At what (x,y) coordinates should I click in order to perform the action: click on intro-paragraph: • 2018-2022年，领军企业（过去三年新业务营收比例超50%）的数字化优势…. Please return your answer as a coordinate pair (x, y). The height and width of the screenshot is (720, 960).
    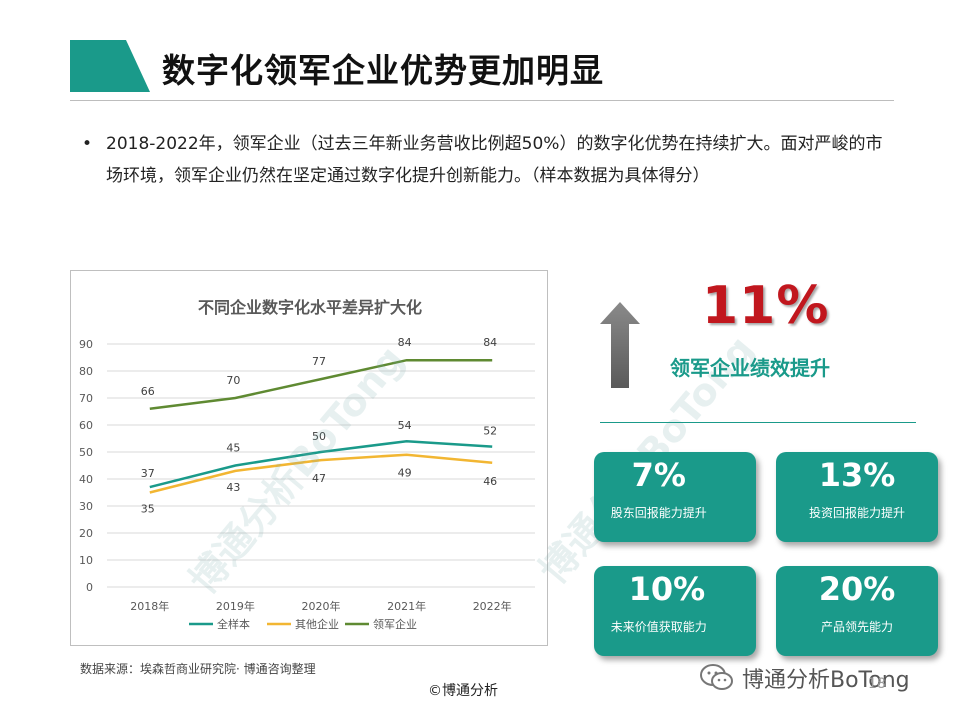
    Looking at the image, I should click on (487, 160).